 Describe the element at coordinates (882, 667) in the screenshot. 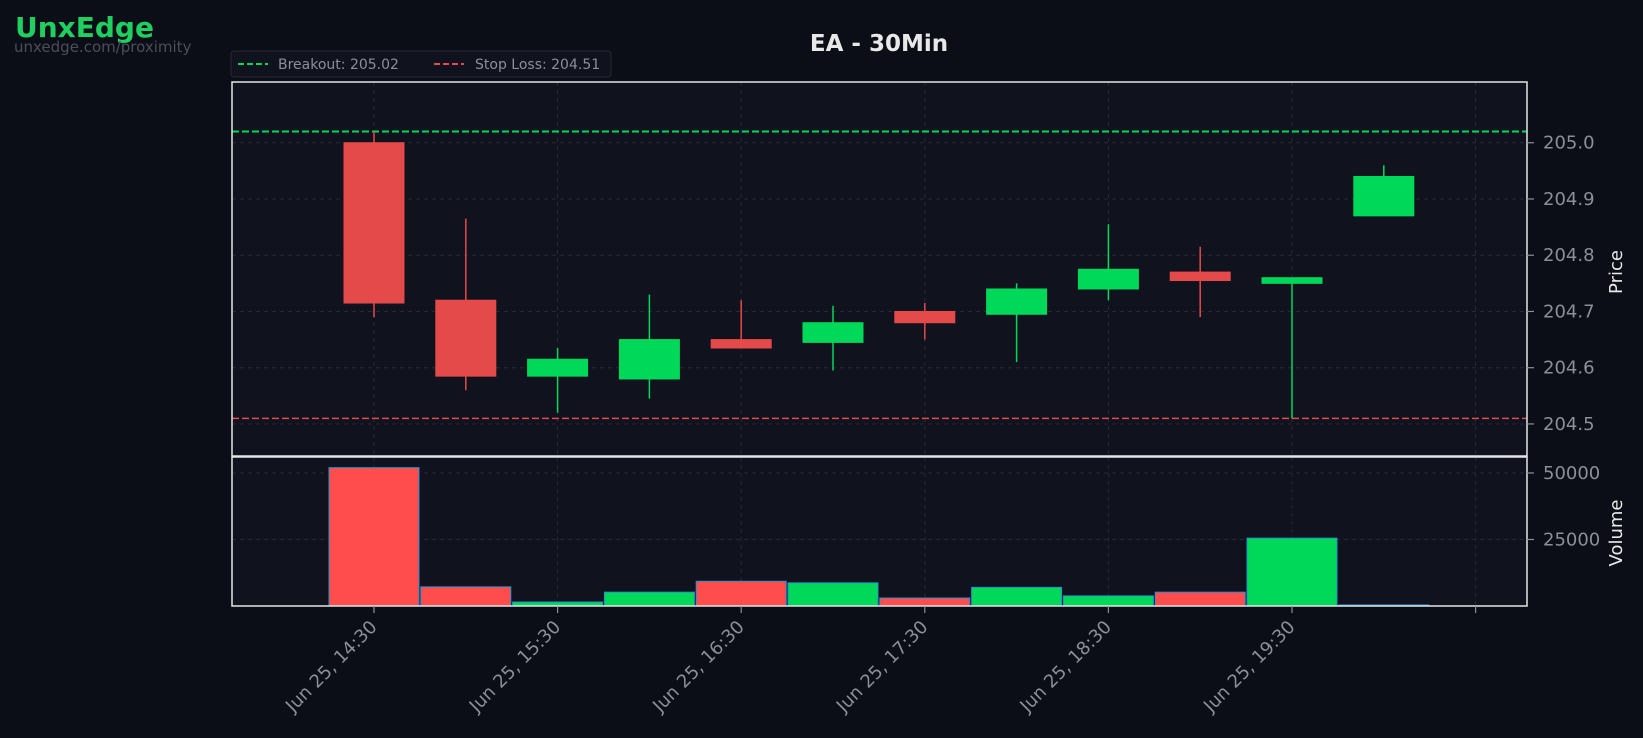

I see `x-tick-label: Jun 25, 17:30` at that location.